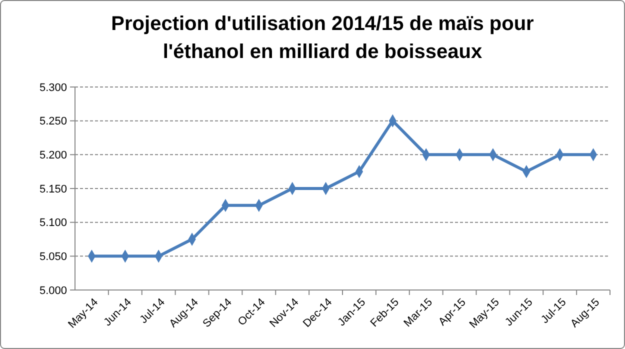  What do you see at coordinates (53, 223) in the screenshot?
I see `y-tick-label: 5.100` at bounding box center [53, 223].